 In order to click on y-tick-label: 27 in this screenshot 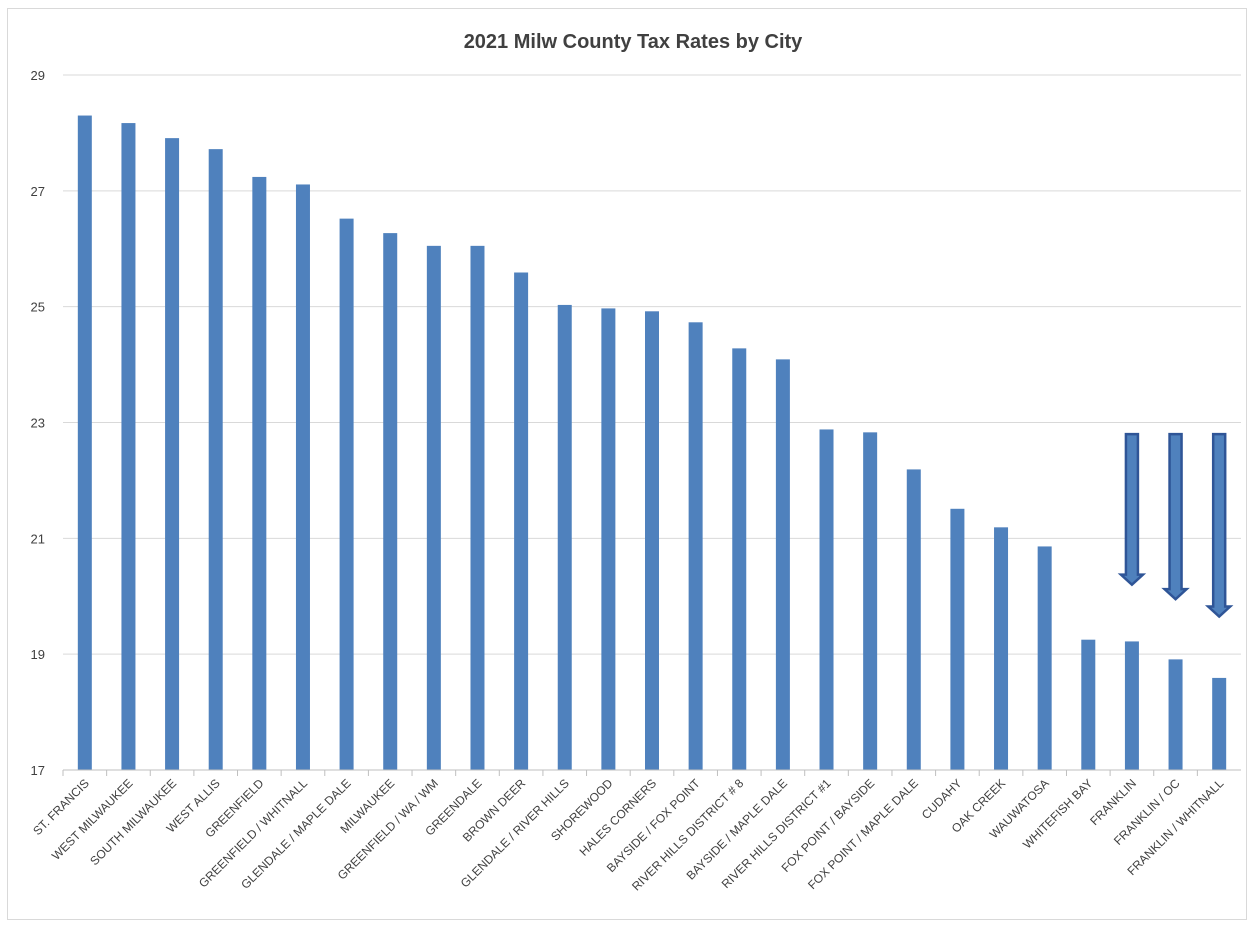, I will do `click(38, 191)`.